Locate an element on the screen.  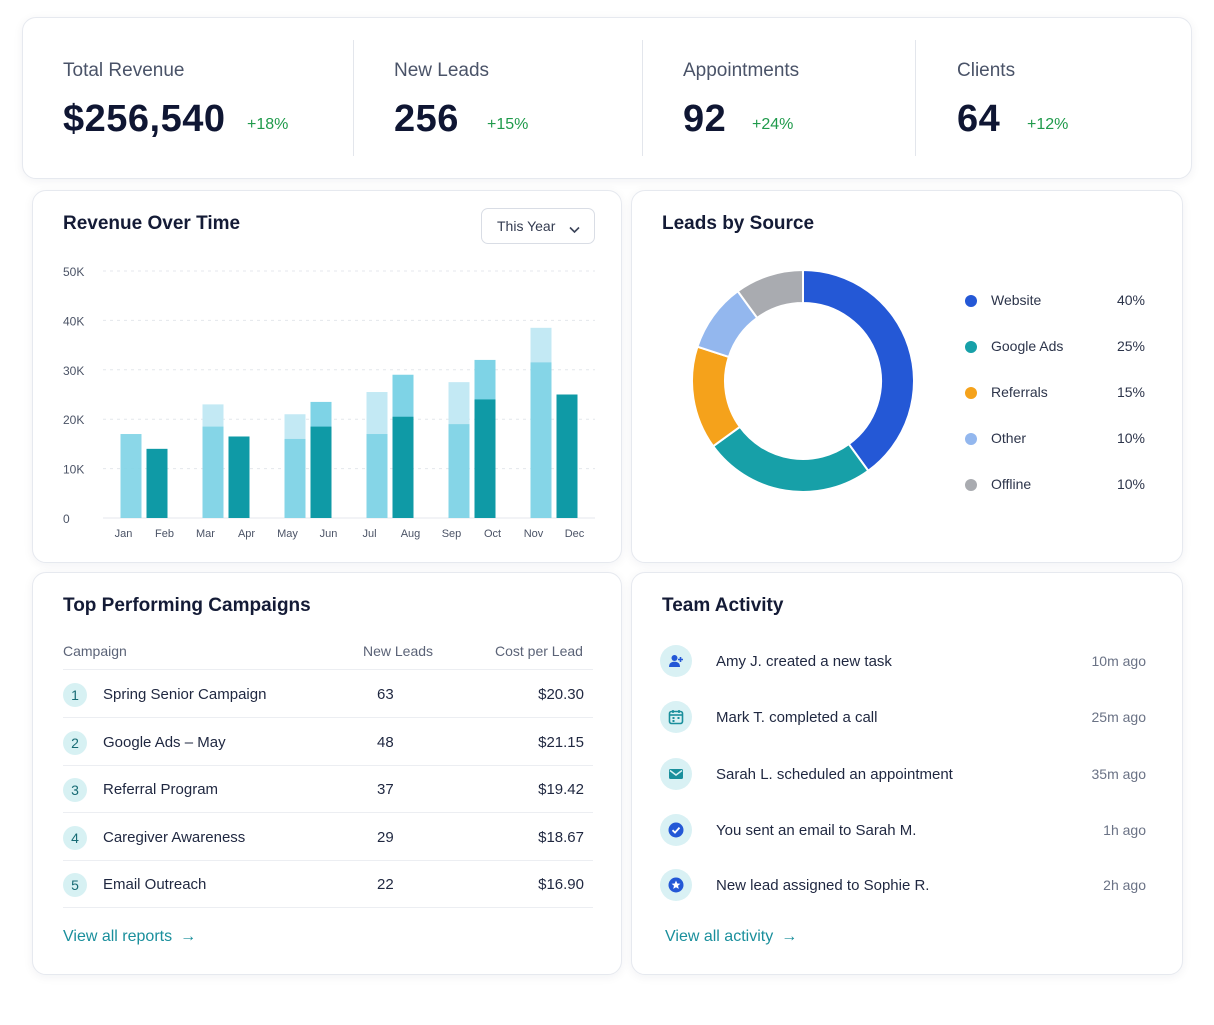
campaign-row: 4 Caregiver Awareness 29 $18.67 is located at coordinates (328, 846).